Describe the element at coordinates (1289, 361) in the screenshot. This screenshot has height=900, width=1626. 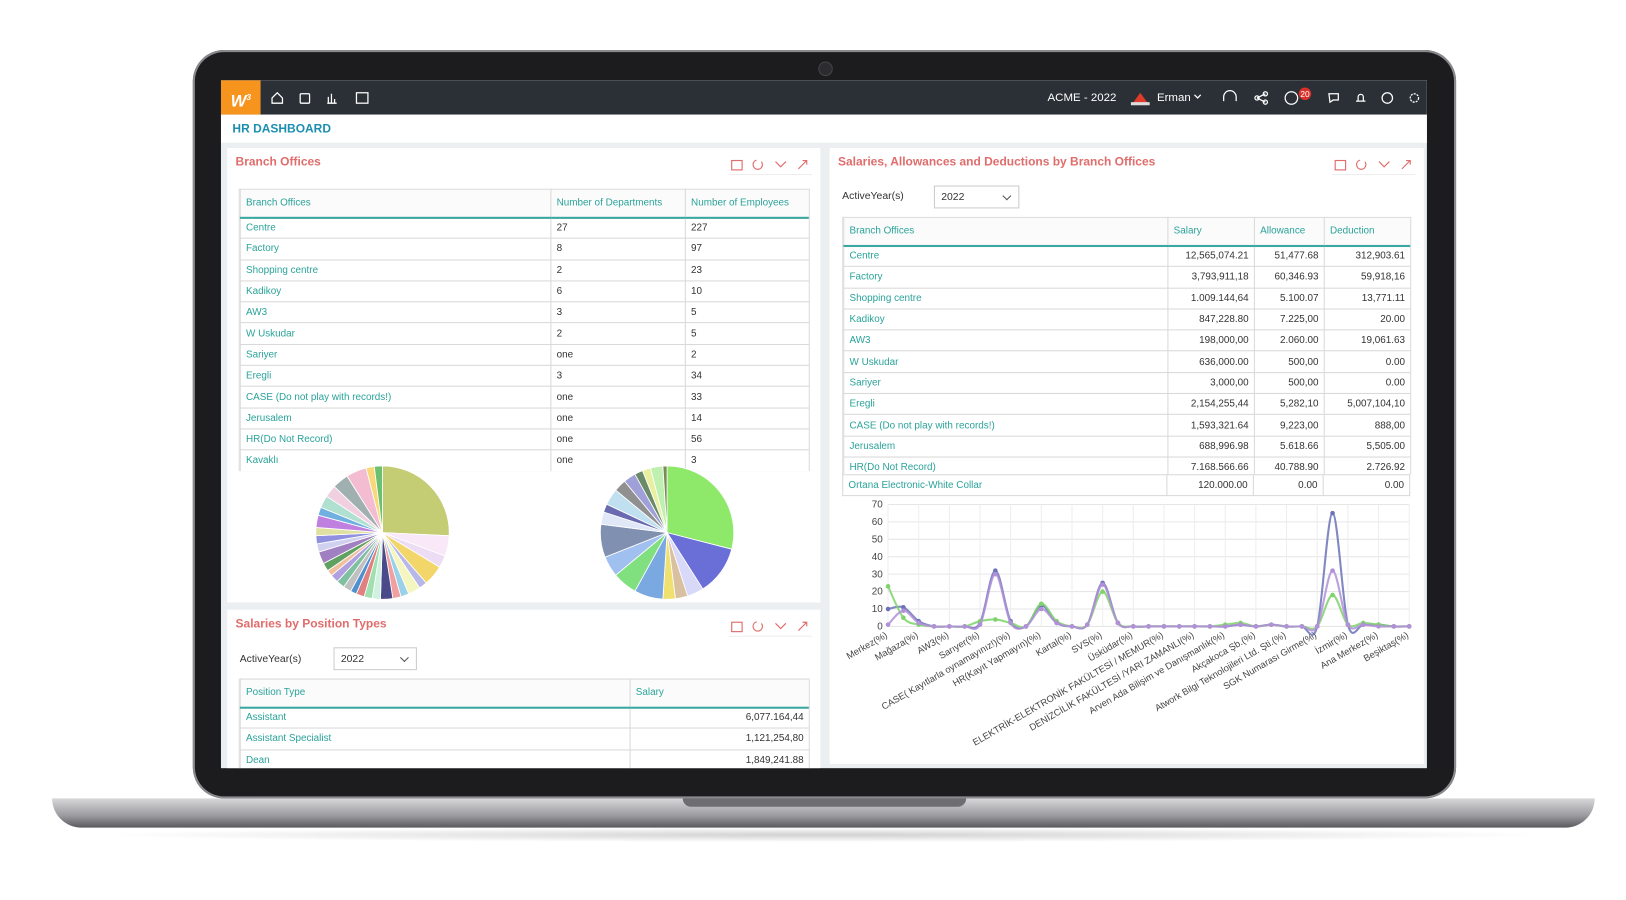
I see `cell: 500,00` at that location.